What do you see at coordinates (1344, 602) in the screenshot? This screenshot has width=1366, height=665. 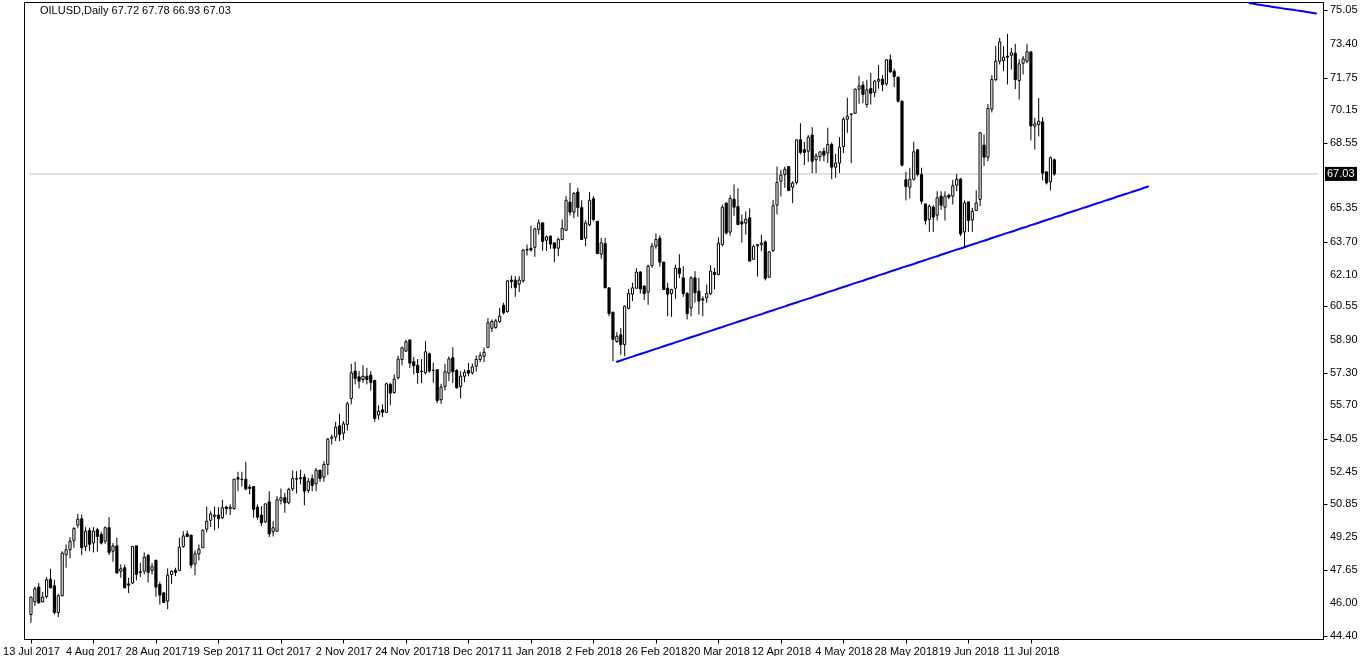 I see `y-tick-label: 46.00` at bounding box center [1344, 602].